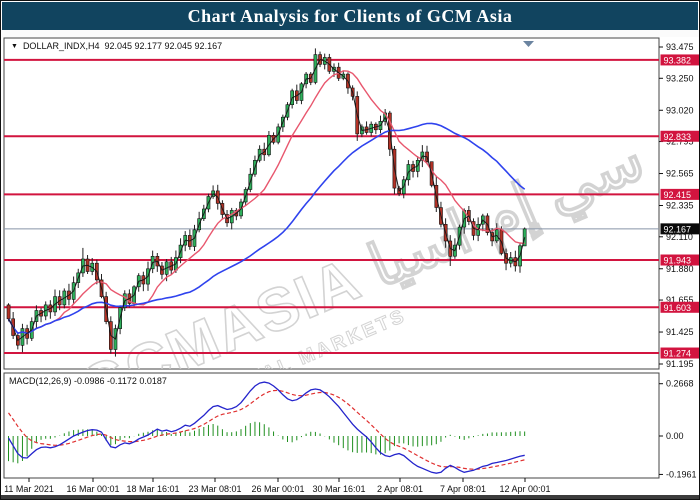 This screenshot has width=700, height=500. I want to click on window-bottom-edge, so click(350, 497).